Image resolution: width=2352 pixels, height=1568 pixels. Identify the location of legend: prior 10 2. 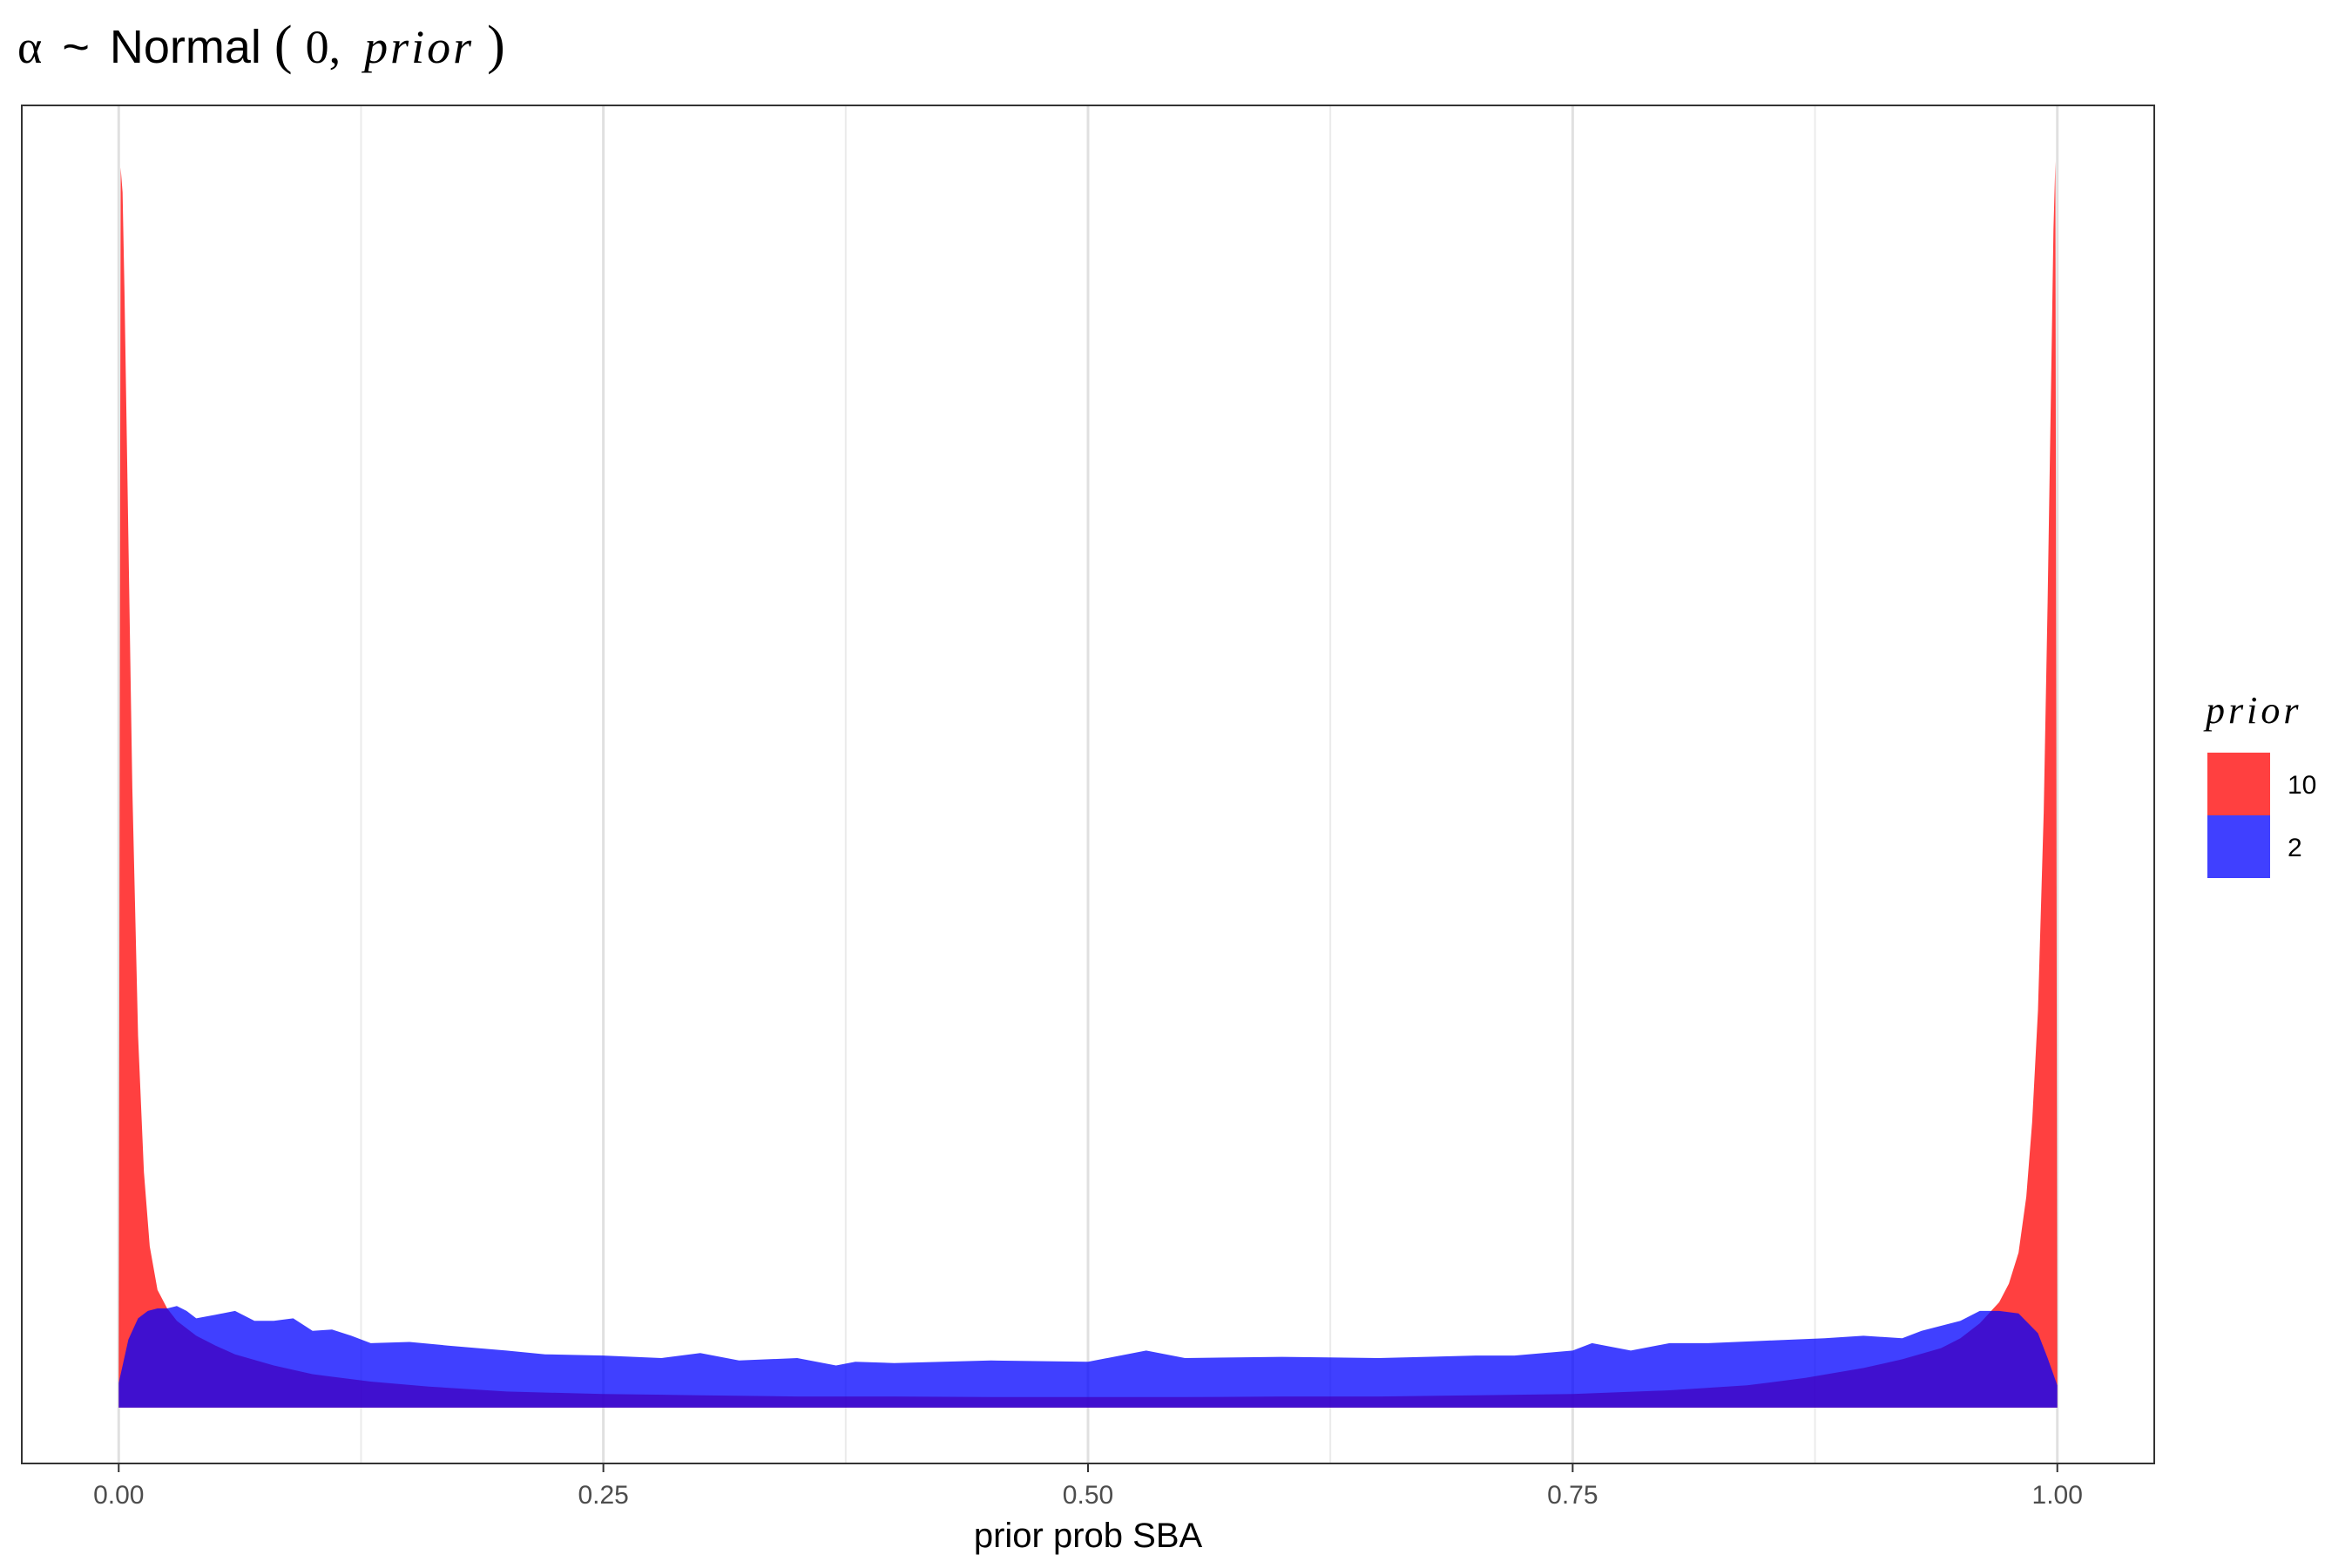
(2259, 783).